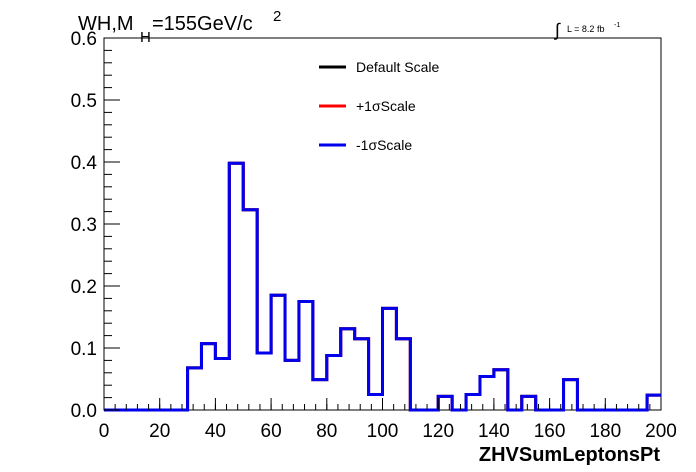  What do you see at coordinates (84, 39) in the screenshot?
I see `y-tick-label: 0.6` at bounding box center [84, 39].